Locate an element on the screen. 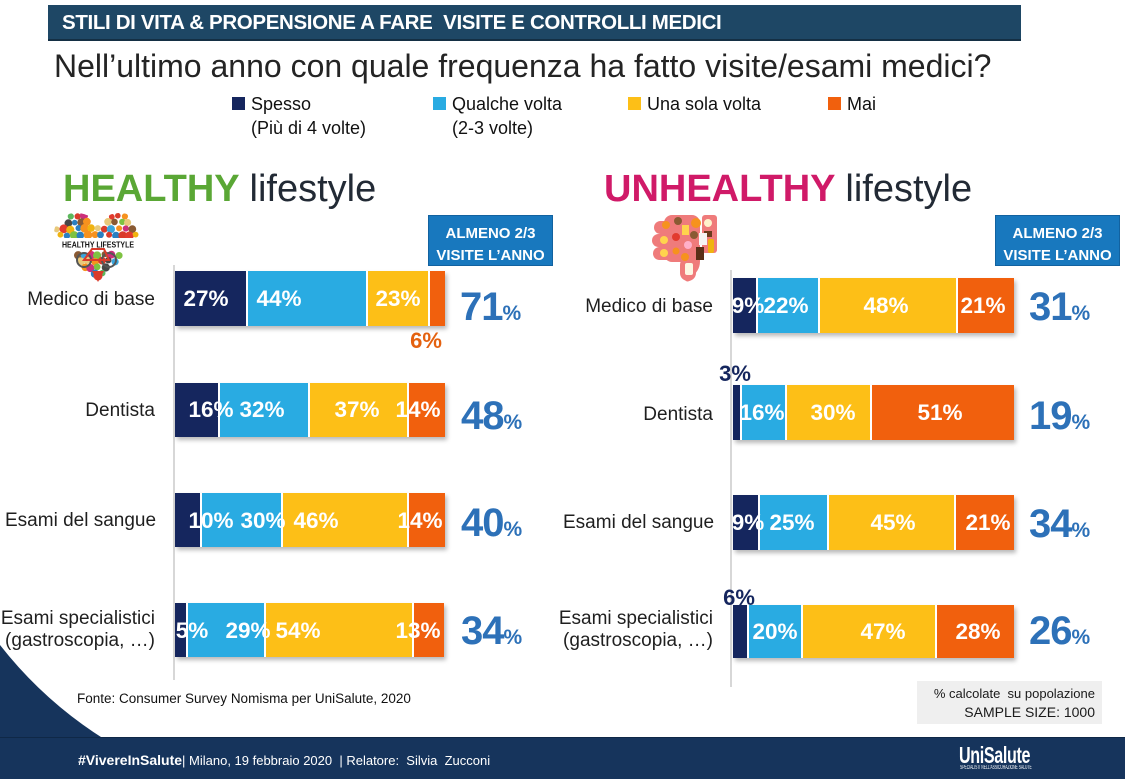 The image size is (1125, 779). svg-text: HEALTHY LIFESTYLE is located at coordinates (98, 245).